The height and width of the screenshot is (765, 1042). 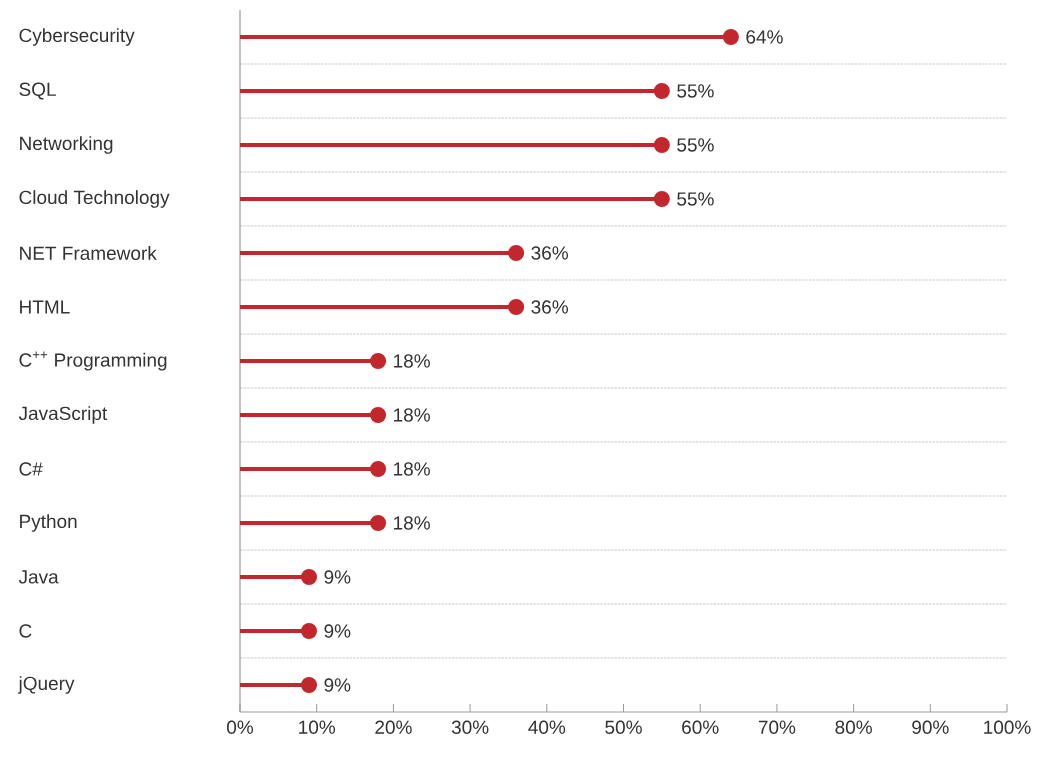 I want to click on x-tick-label: 10%, so click(x=317, y=727).